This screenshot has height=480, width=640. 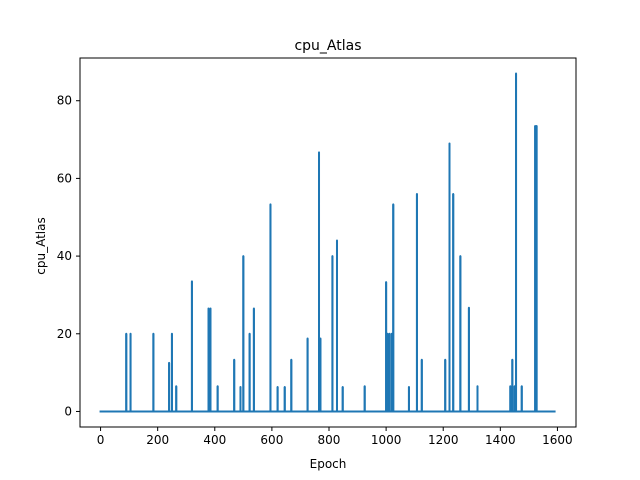 I want to click on y-axis-label: cpu_Atlas, so click(x=41, y=245).